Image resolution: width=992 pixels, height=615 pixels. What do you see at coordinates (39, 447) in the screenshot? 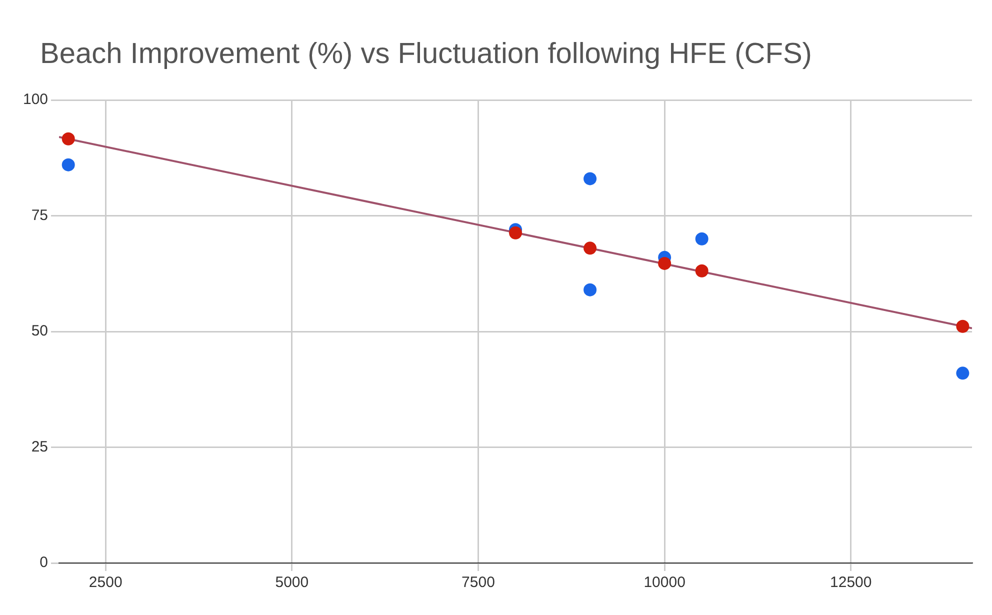
I see `y-tick-label: 25` at bounding box center [39, 447].